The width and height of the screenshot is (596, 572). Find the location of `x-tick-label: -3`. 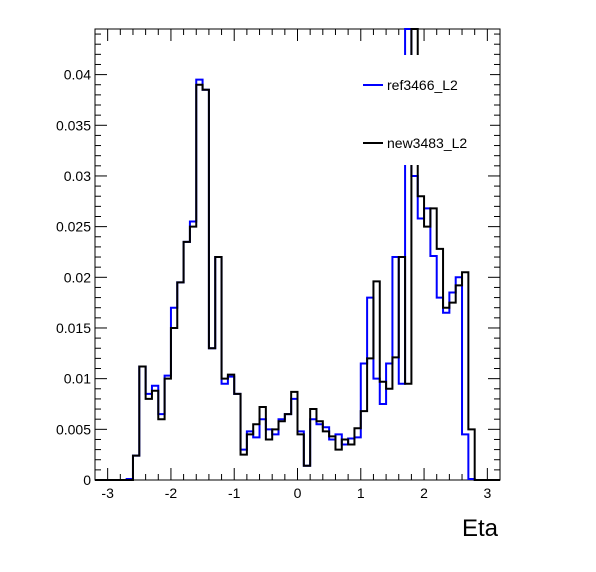

x-tick-label: -3 is located at coordinates (107, 493).